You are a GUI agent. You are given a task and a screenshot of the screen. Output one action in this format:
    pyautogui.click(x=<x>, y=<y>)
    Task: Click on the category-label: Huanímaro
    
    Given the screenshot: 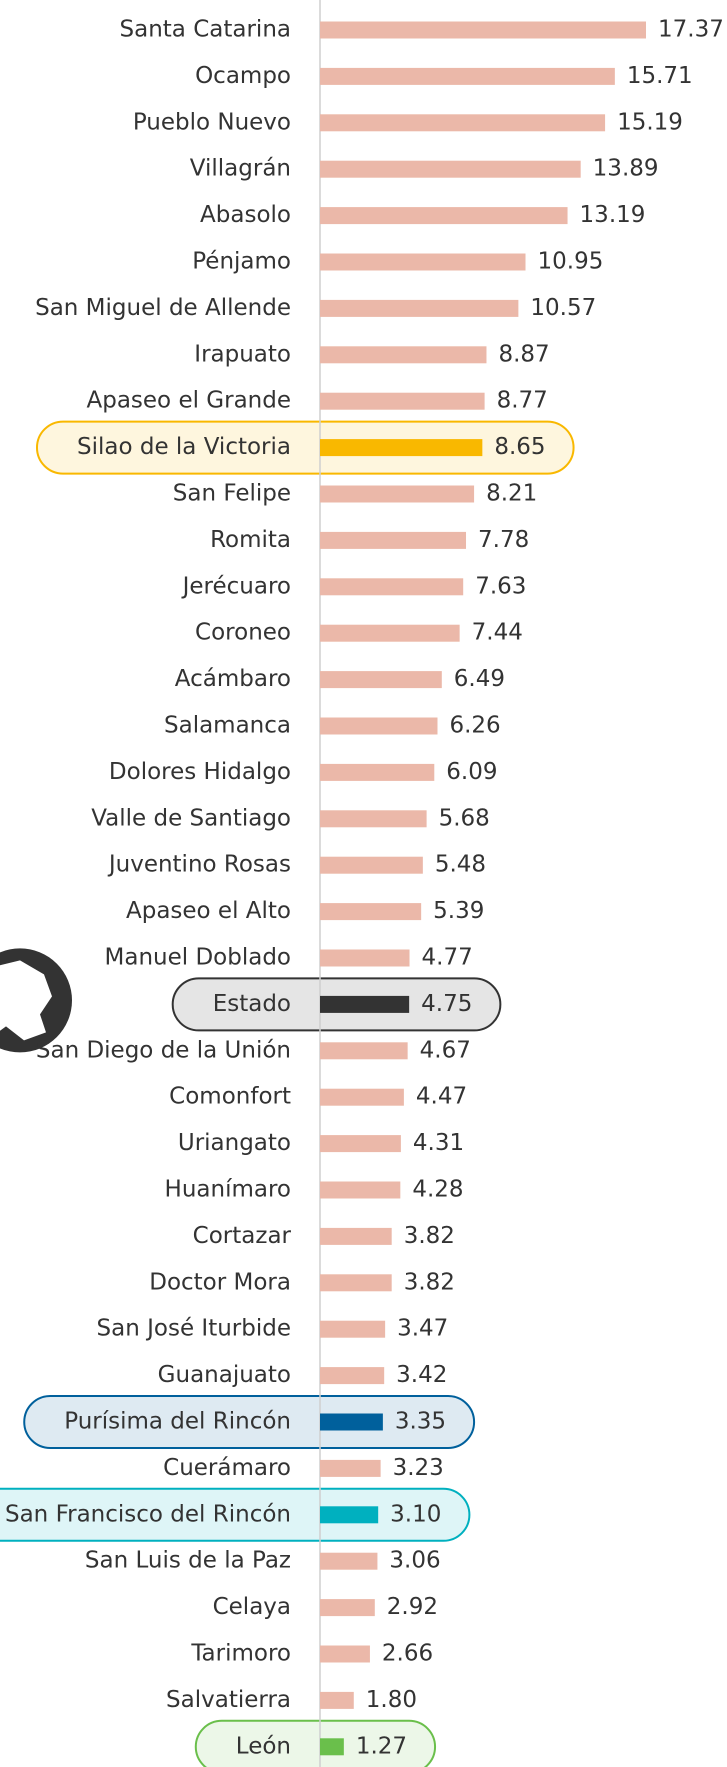 What is the action you would take?
    pyautogui.click(x=228, y=1190)
    